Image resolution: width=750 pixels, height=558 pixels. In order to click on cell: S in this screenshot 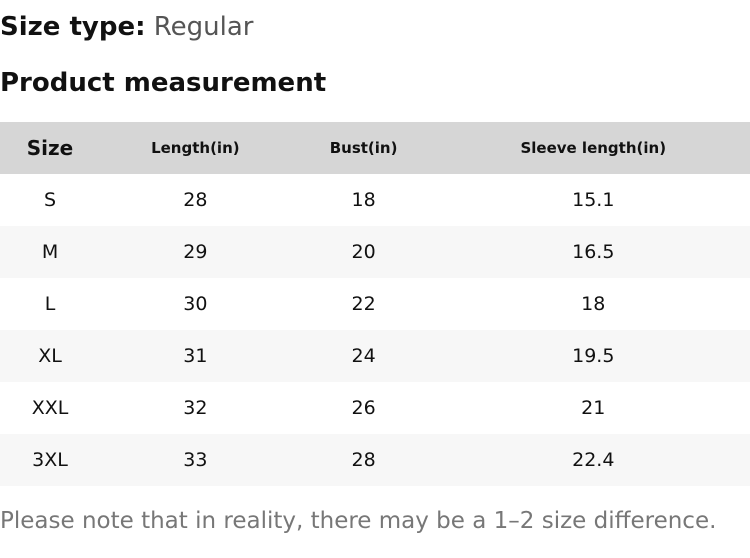, I will do `click(50, 200)`.